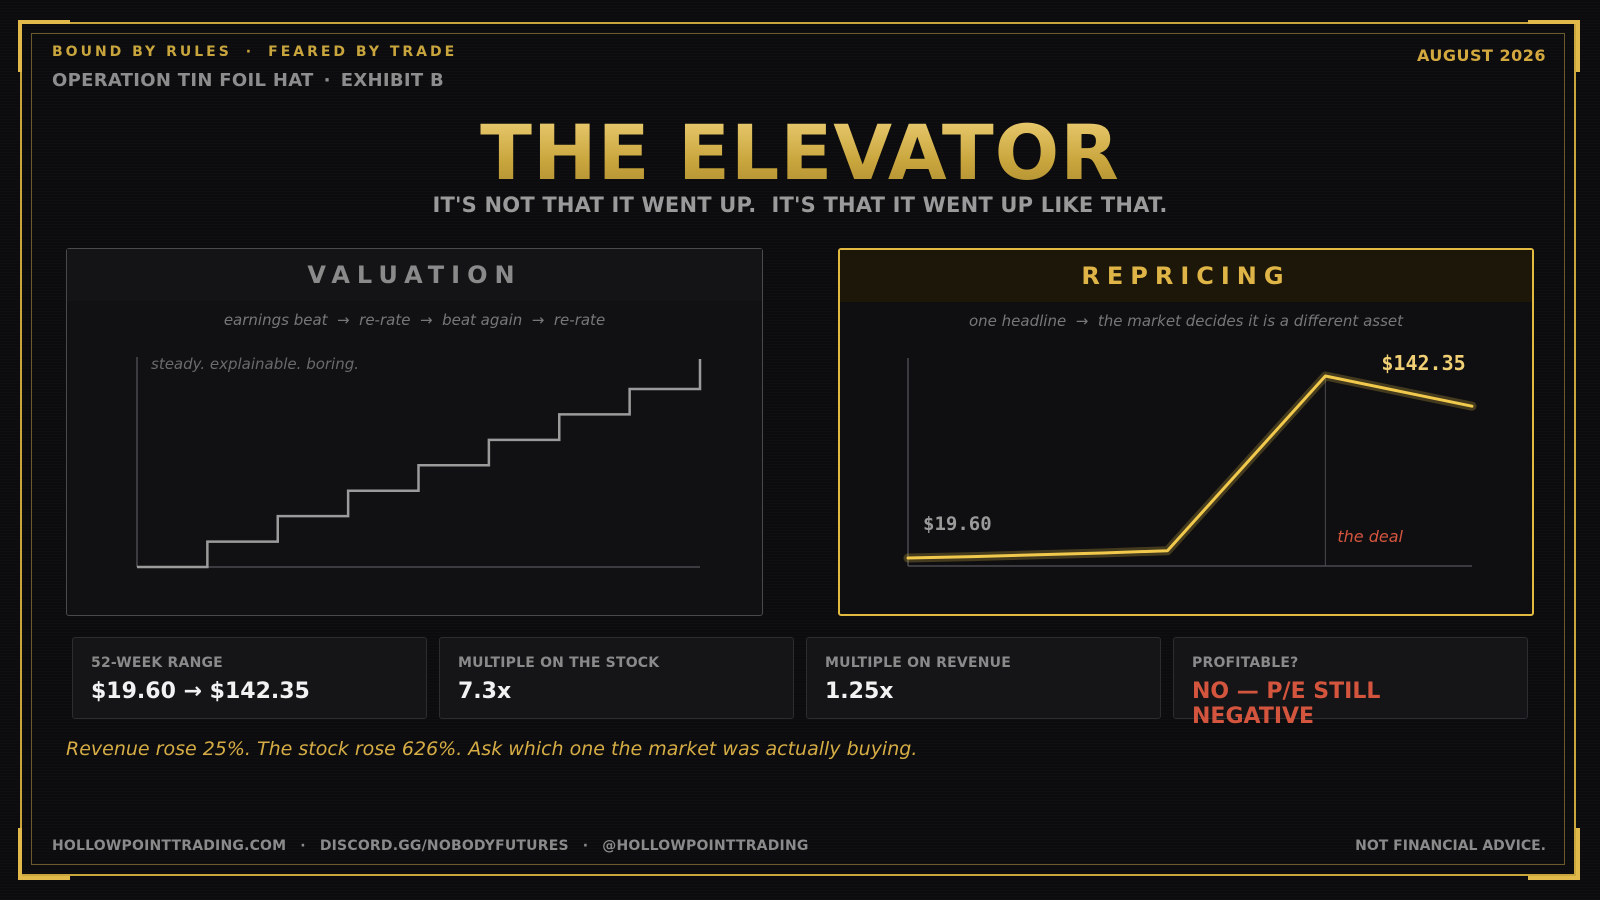  What do you see at coordinates (444, 846) in the screenshot?
I see `footer-discord-link: DISCORD.GG/NOBODYFUTURES` at bounding box center [444, 846].